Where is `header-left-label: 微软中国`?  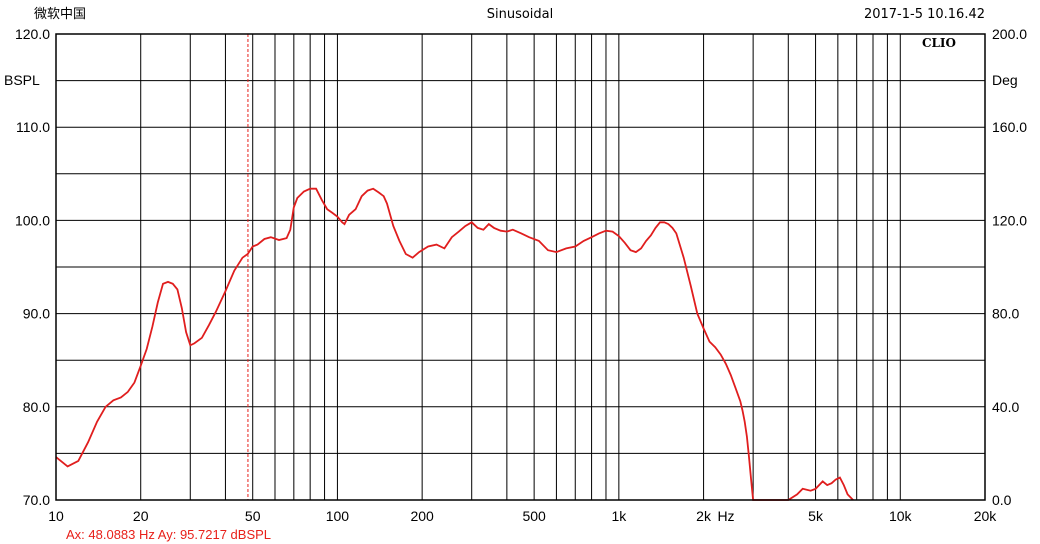
header-left-label: 微软中国 is located at coordinates (60, 14).